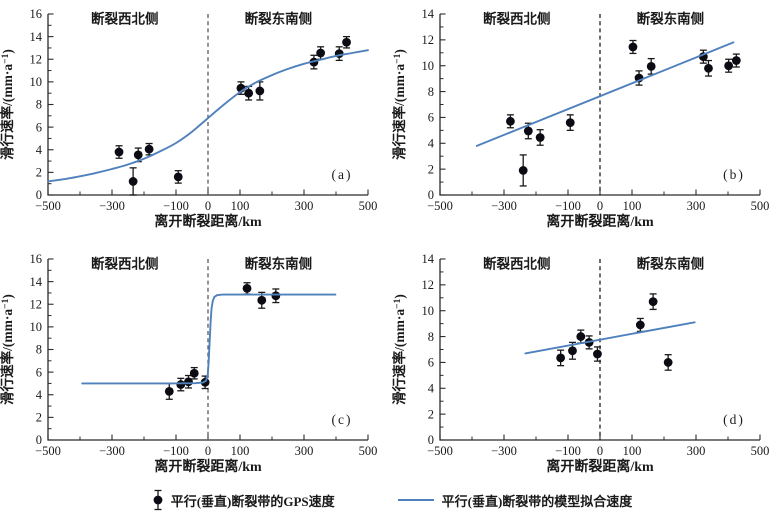 The image size is (784, 516). What do you see at coordinates (734, 174) in the screenshot?
I see `panel-label: (b)` at bounding box center [734, 174].